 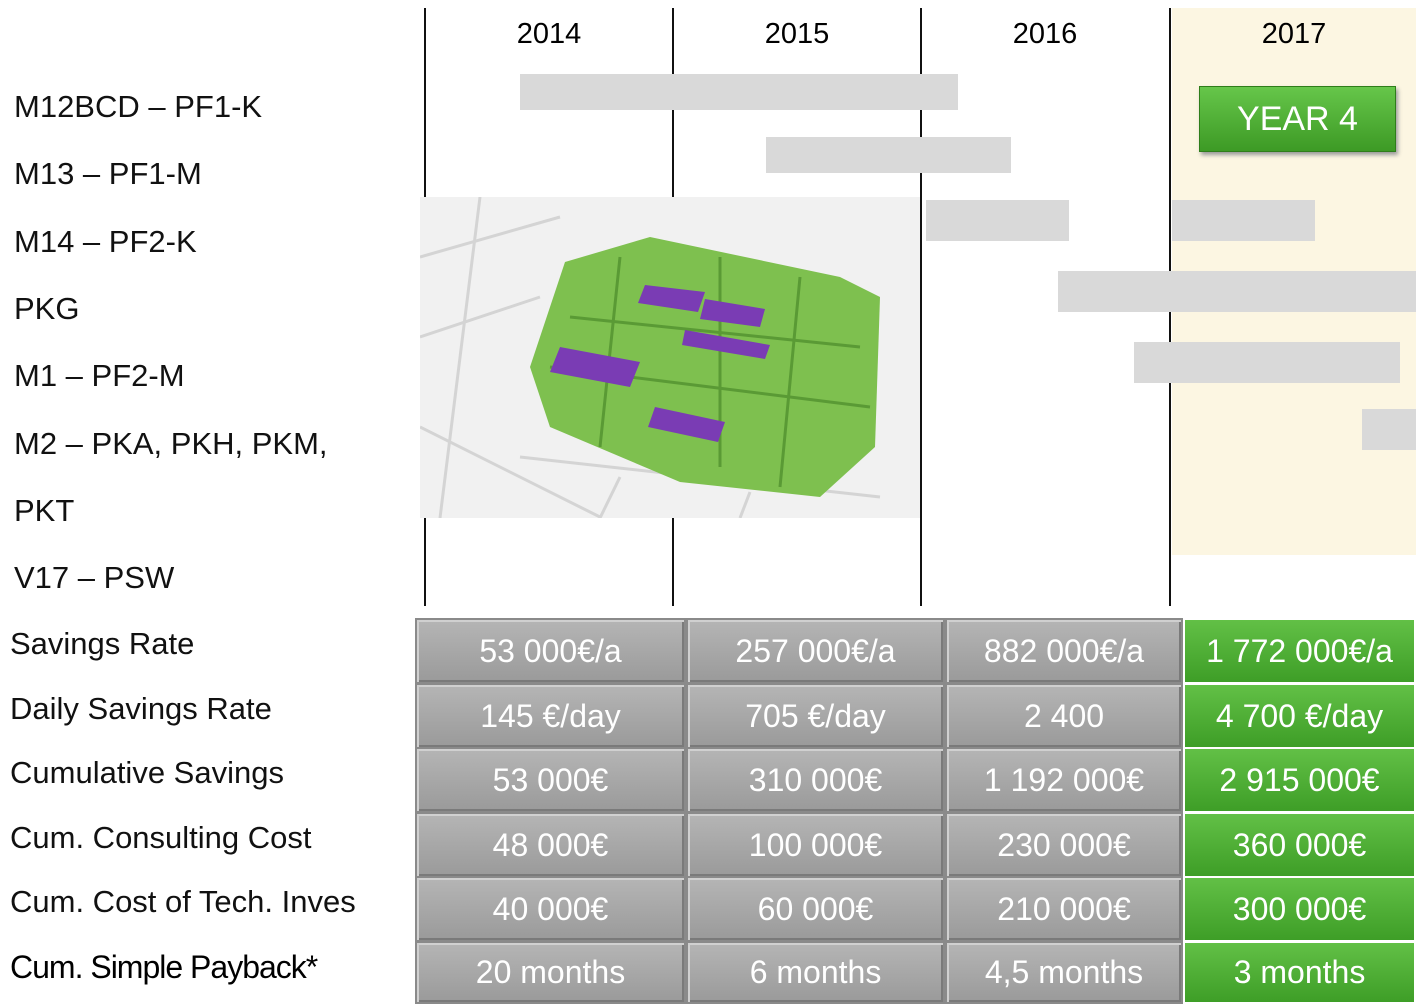 What do you see at coordinates (1064, 972) in the screenshot?
I see `table-cell: 4,5 months` at bounding box center [1064, 972].